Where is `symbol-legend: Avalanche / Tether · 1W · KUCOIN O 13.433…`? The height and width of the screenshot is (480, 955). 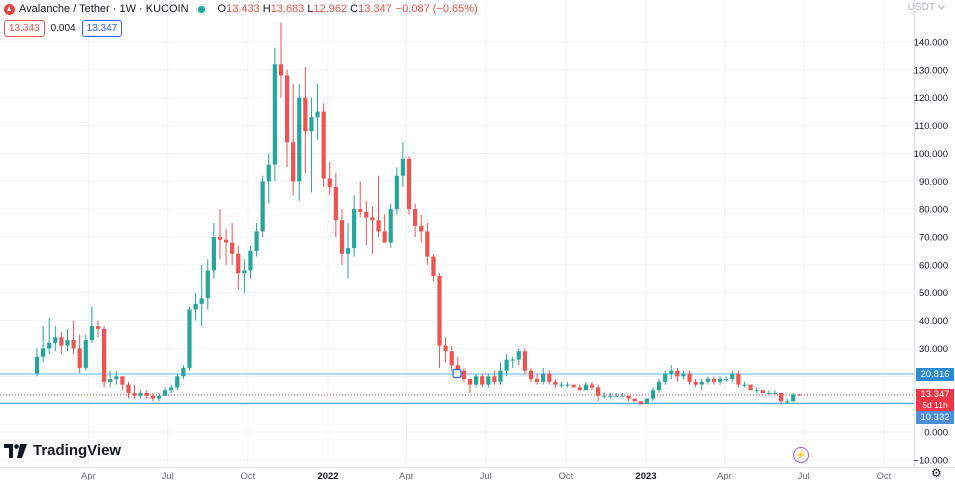
symbol-legend: Avalanche / Tether · 1W · KUCOIN O 13.433… is located at coordinates (241, 9).